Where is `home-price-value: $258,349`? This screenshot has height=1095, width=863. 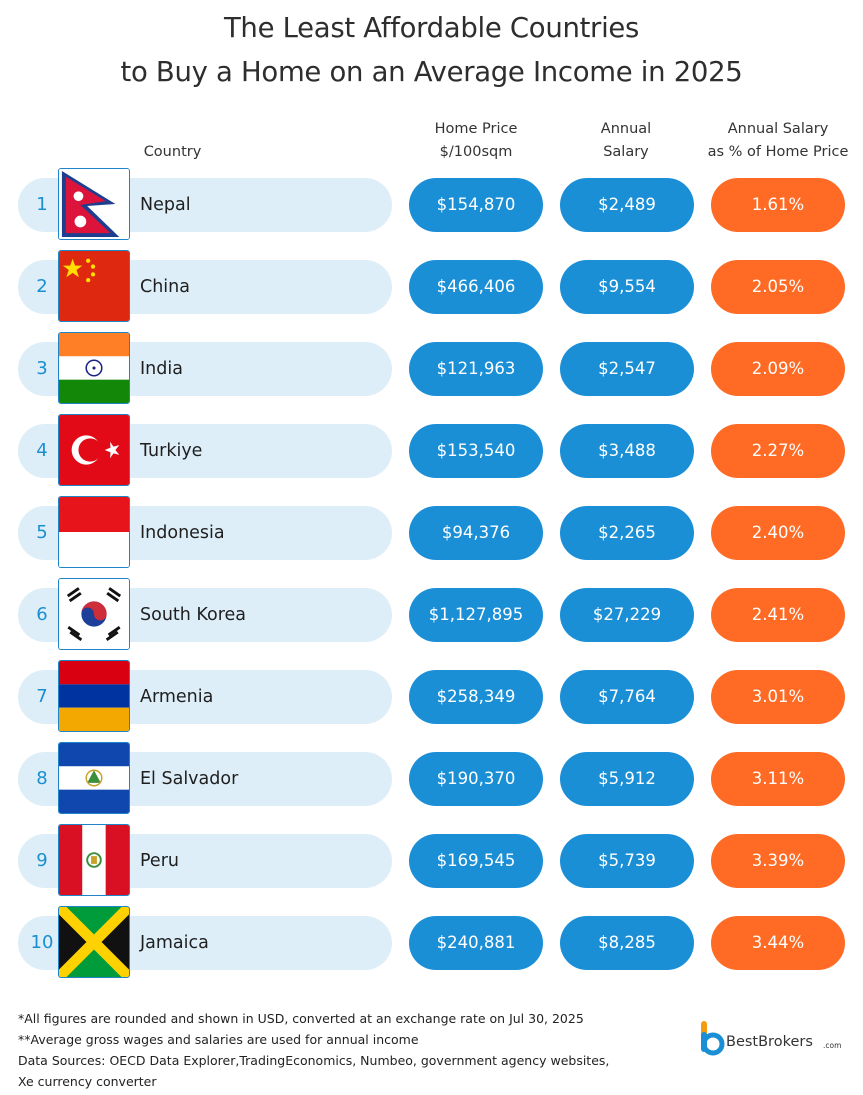
home-price-value: $258,349 is located at coordinates (476, 697).